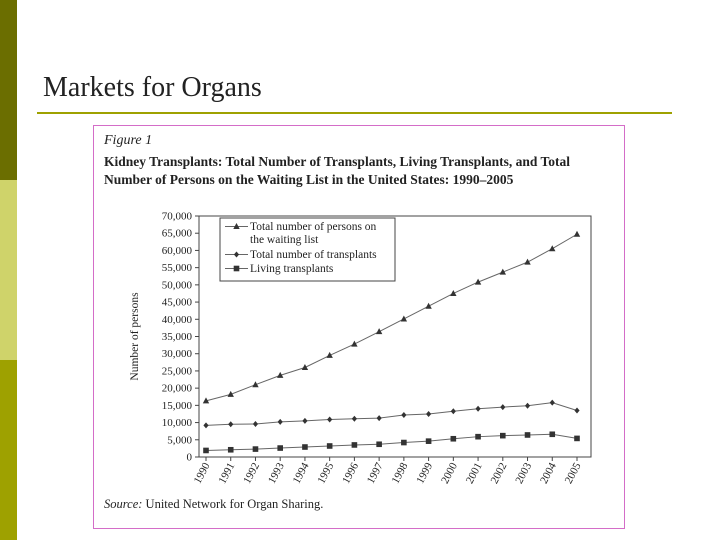  I want to click on y-tick-label: 45,000, so click(177, 303).